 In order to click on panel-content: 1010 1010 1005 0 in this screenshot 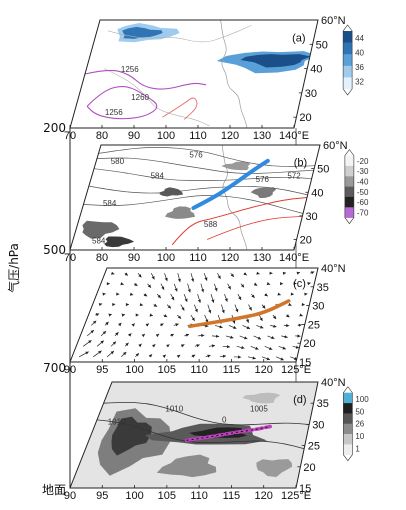, I will do `click(203, 435)`.